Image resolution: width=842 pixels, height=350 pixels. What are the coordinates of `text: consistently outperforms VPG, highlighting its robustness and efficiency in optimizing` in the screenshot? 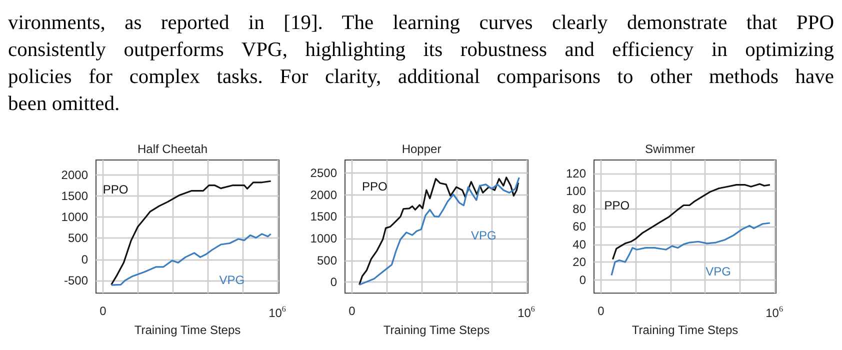 It's located at (421, 50).